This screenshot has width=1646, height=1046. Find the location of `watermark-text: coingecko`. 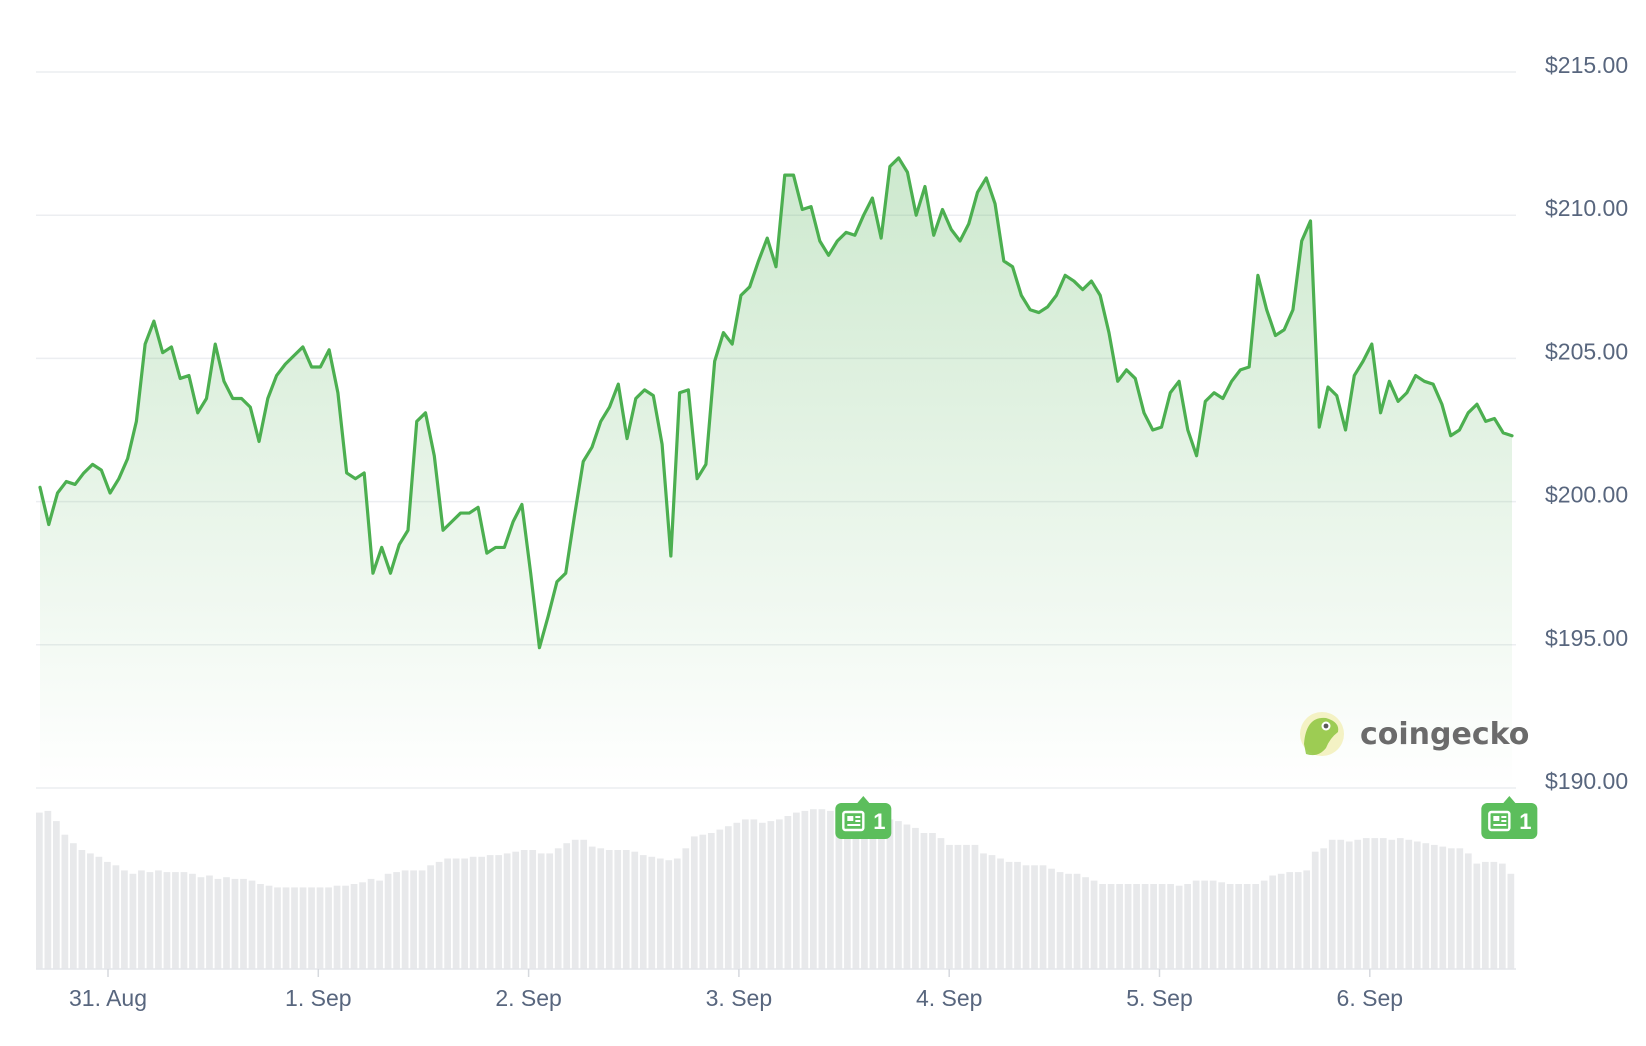

watermark-text: coingecko is located at coordinates (1444, 734).